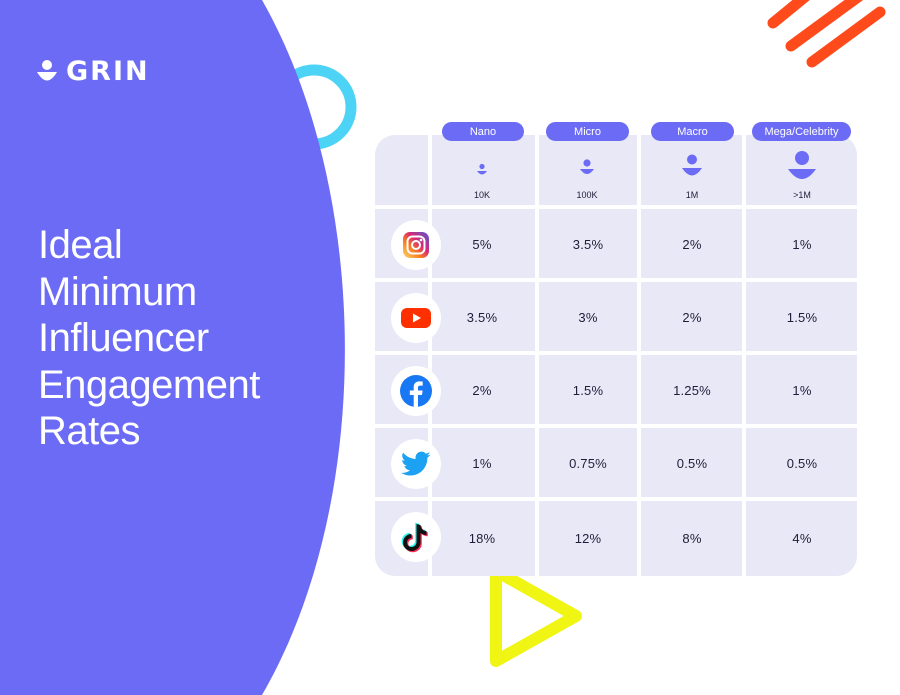 The image size is (900, 695). I want to click on headline-line: Engagement, so click(149, 384).